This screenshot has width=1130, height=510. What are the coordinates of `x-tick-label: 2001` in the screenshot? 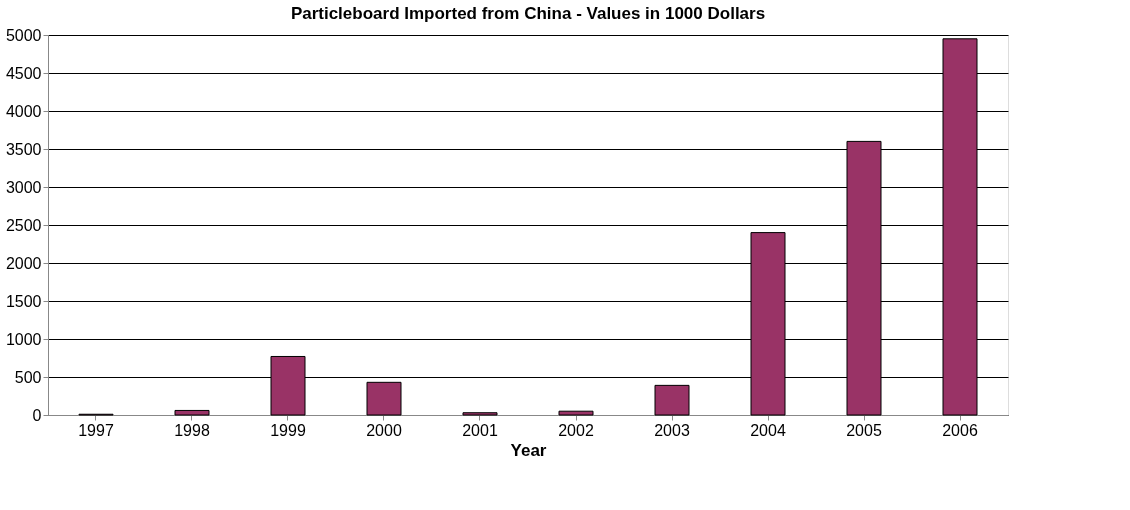 It's located at (480, 430).